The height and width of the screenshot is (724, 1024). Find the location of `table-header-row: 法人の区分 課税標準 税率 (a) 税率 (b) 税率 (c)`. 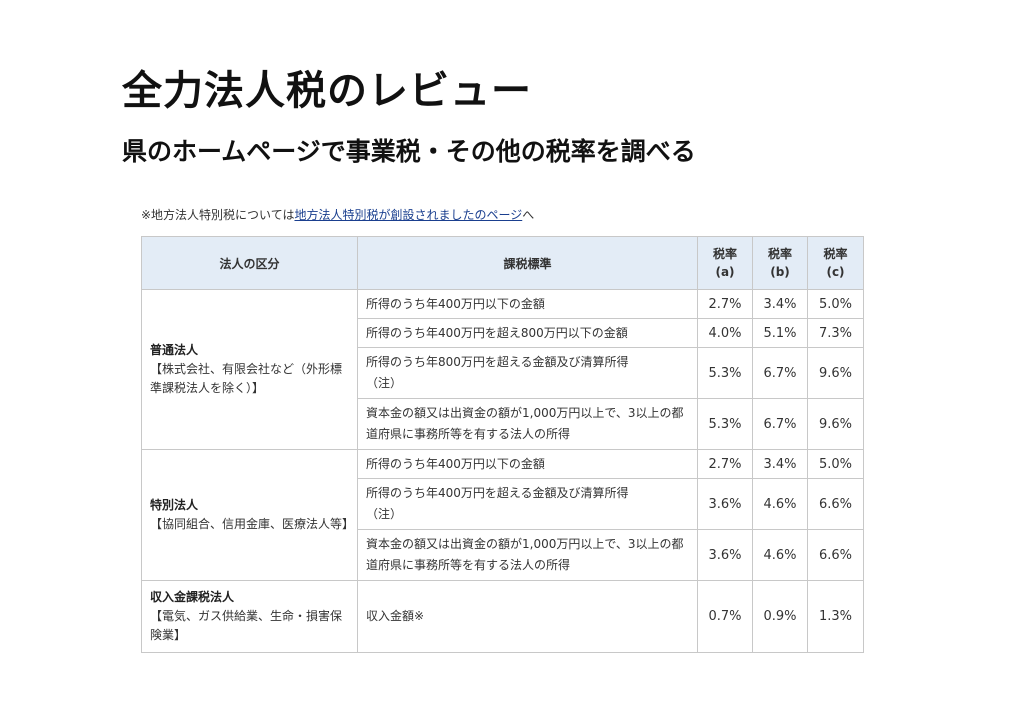

table-header-row: 法人の区分 課税標準 税率 (a) 税率 (b) 税率 (c) is located at coordinates (502, 263).